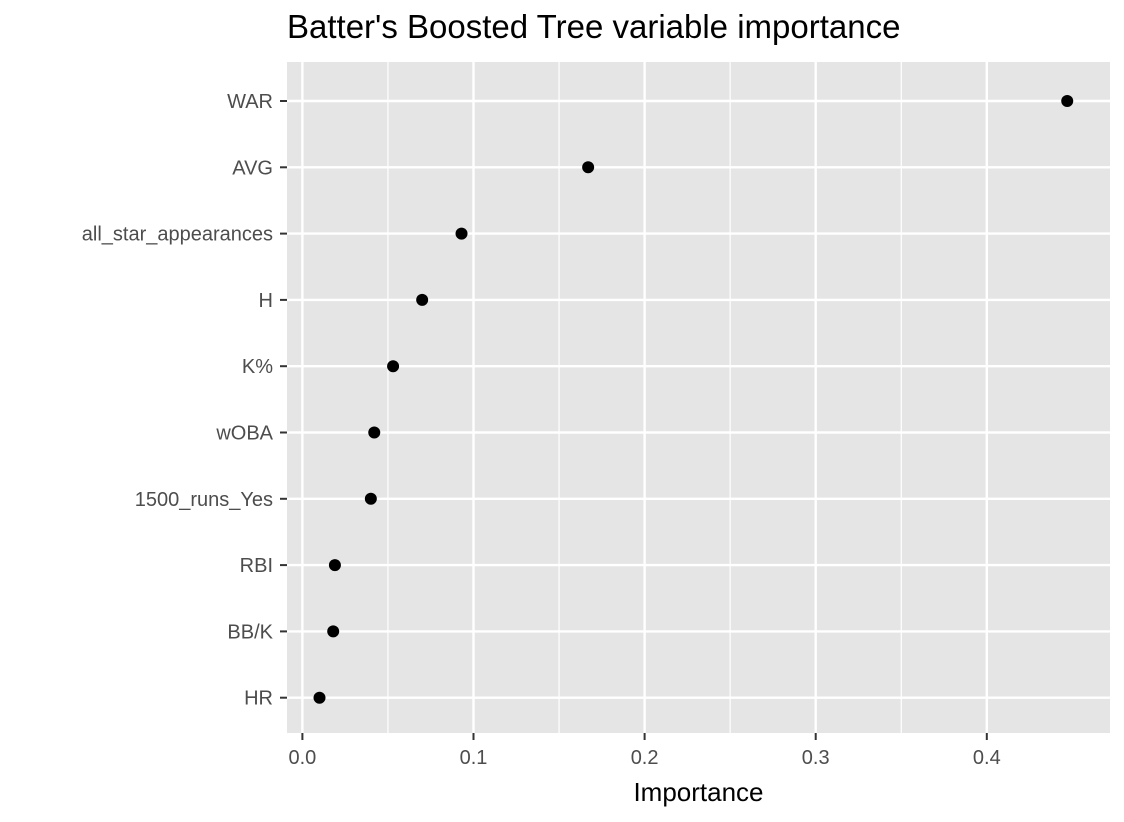 The width and height of the screenshot is (1124, 822). Describe the element at coordinates (816, 758) in the screenshot. I see `x-tick-label: 0.3` at that location.